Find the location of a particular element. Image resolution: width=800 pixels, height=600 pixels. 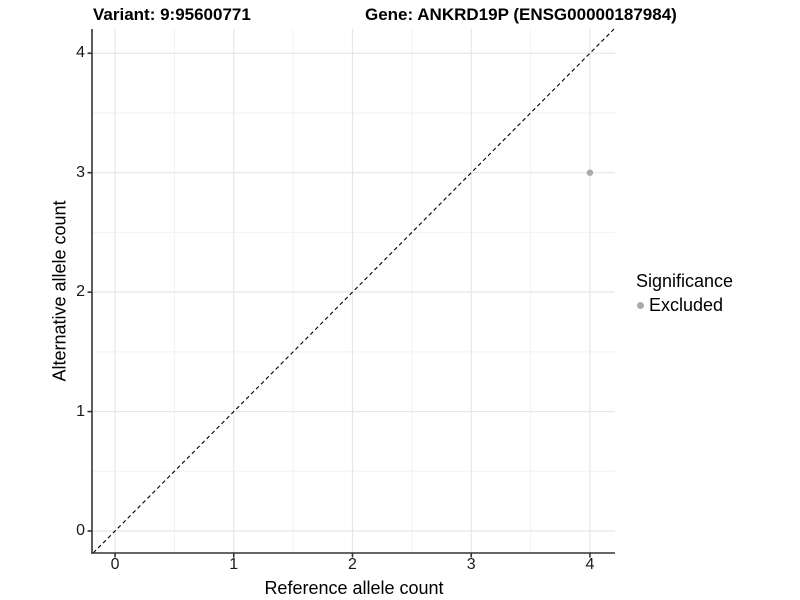

y-tick-label: 1 is located at coordinates (80, 411).